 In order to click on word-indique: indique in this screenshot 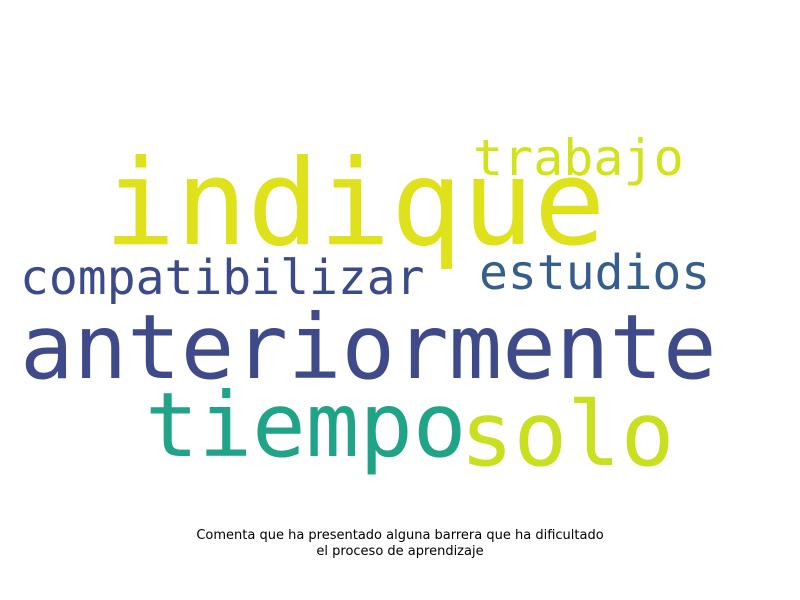, I will do `click(355, 204)`.